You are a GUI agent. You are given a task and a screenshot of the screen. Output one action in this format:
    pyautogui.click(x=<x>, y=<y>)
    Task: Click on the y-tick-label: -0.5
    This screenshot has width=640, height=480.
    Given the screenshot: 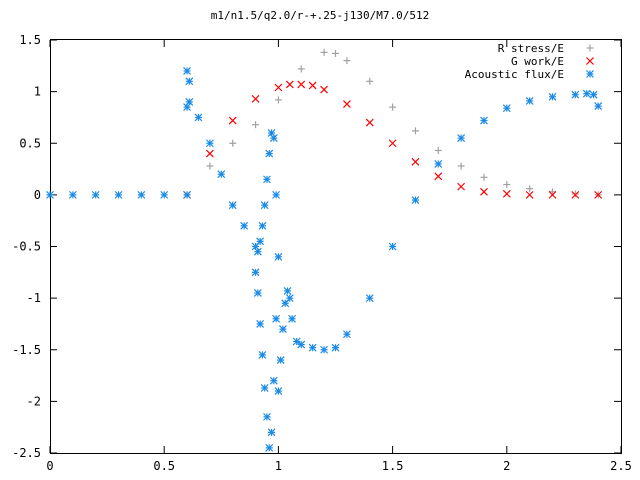 What is the action you would take?
    pyautogui.click(x=26, y=247)
    